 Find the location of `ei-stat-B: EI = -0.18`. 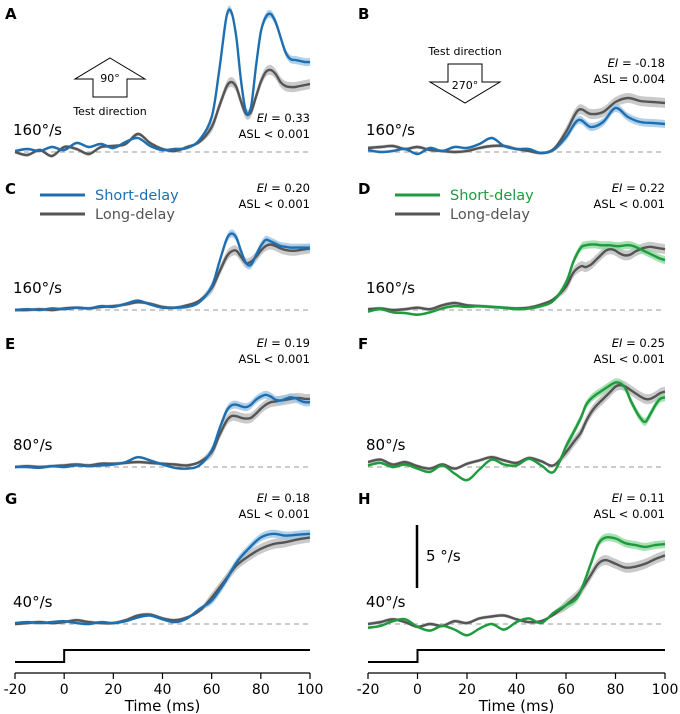

ei-stat-B: EI = -0.18 is located at coordinates (636, 63).